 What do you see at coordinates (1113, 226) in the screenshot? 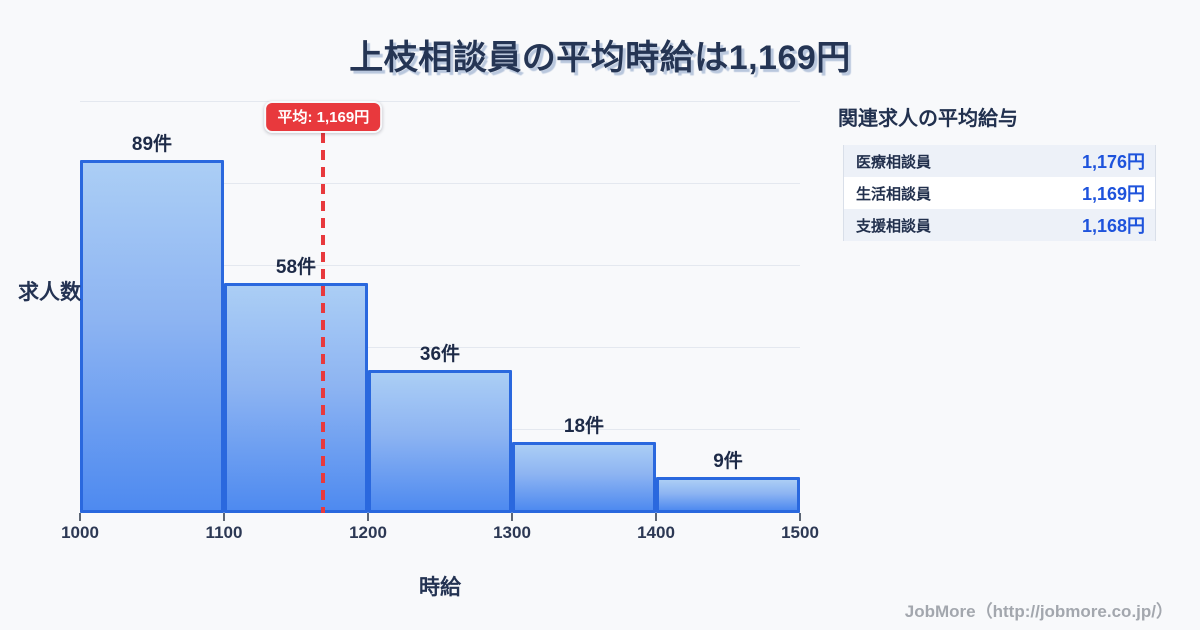
I see `related-job-wage: 1,168円` at bounding box center [1113, 226].